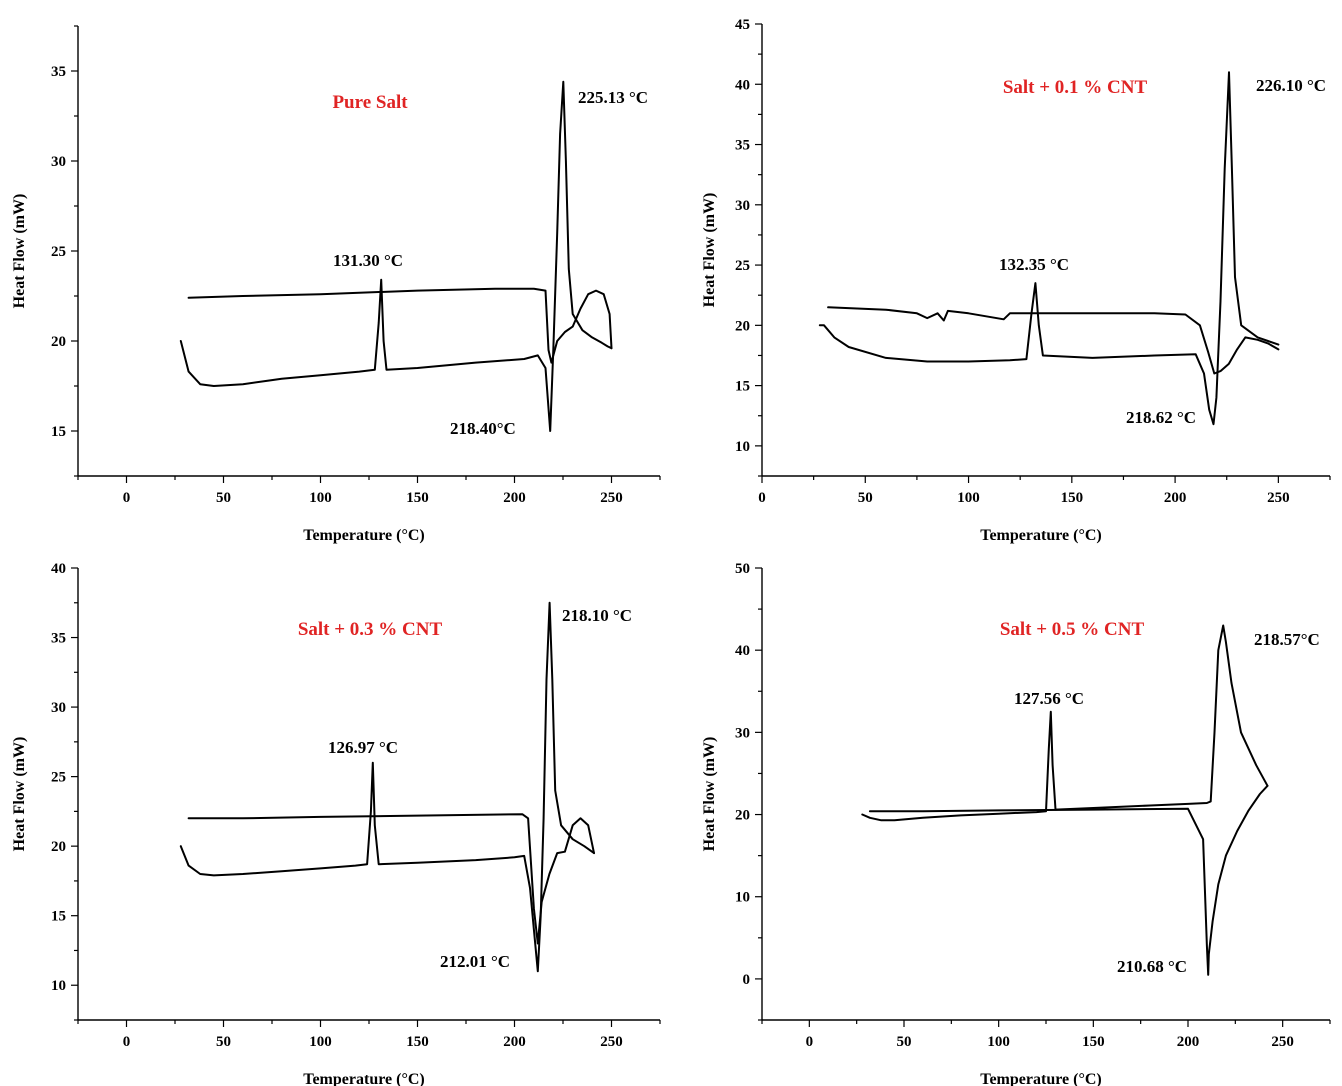  I want to click on panel-title: Pure Salt, so click(370, 102).